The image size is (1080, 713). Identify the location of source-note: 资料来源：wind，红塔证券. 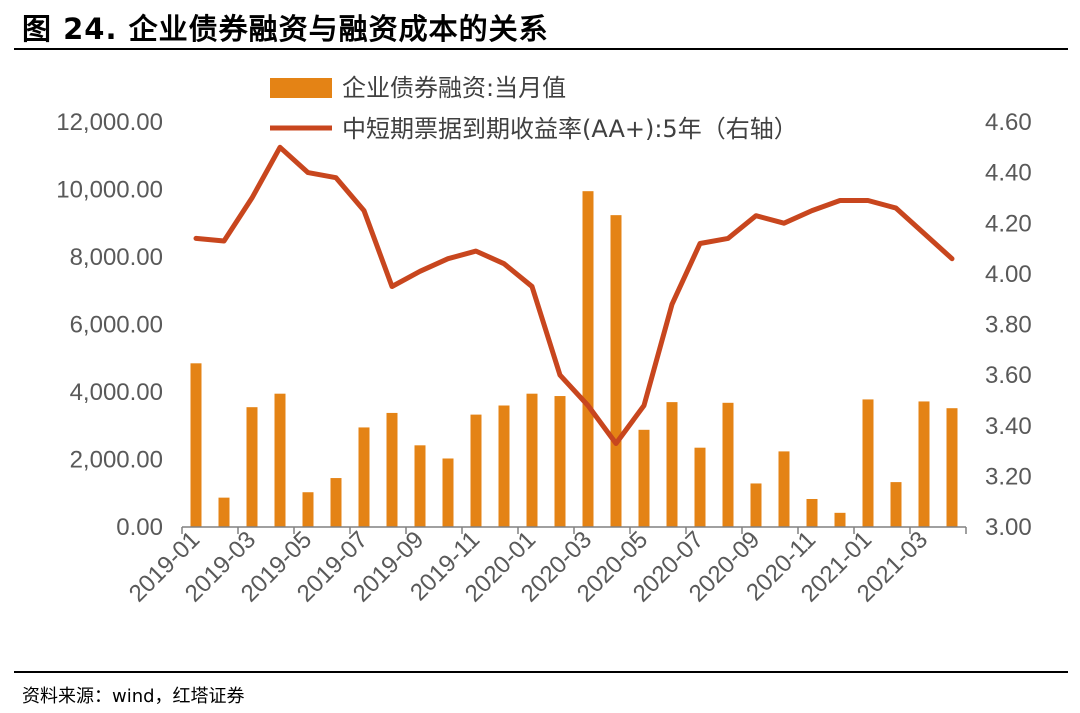
(133, 696).